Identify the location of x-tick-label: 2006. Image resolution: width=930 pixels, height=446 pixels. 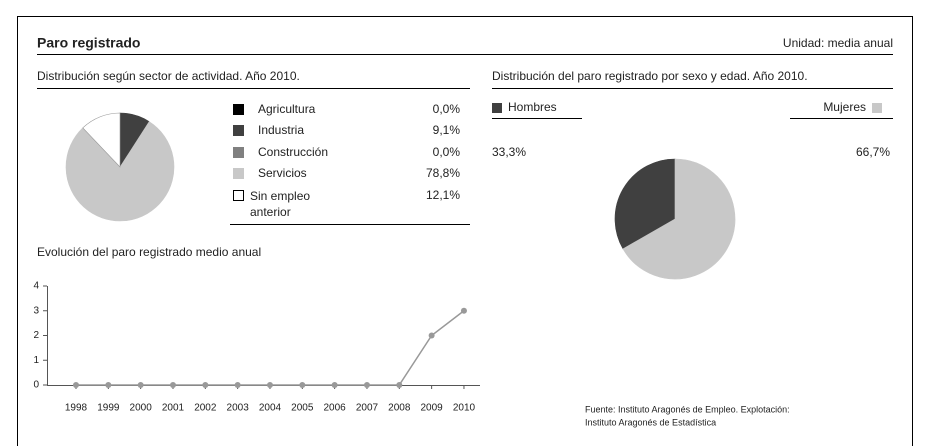
(335, 408).